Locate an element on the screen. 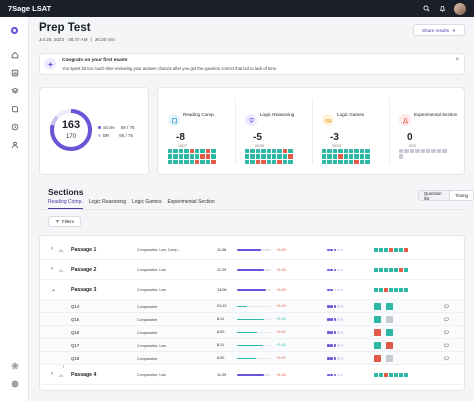 This screenshot has width=474, height=401. score-ring: 163 170 is located at coordinates (71, 130).